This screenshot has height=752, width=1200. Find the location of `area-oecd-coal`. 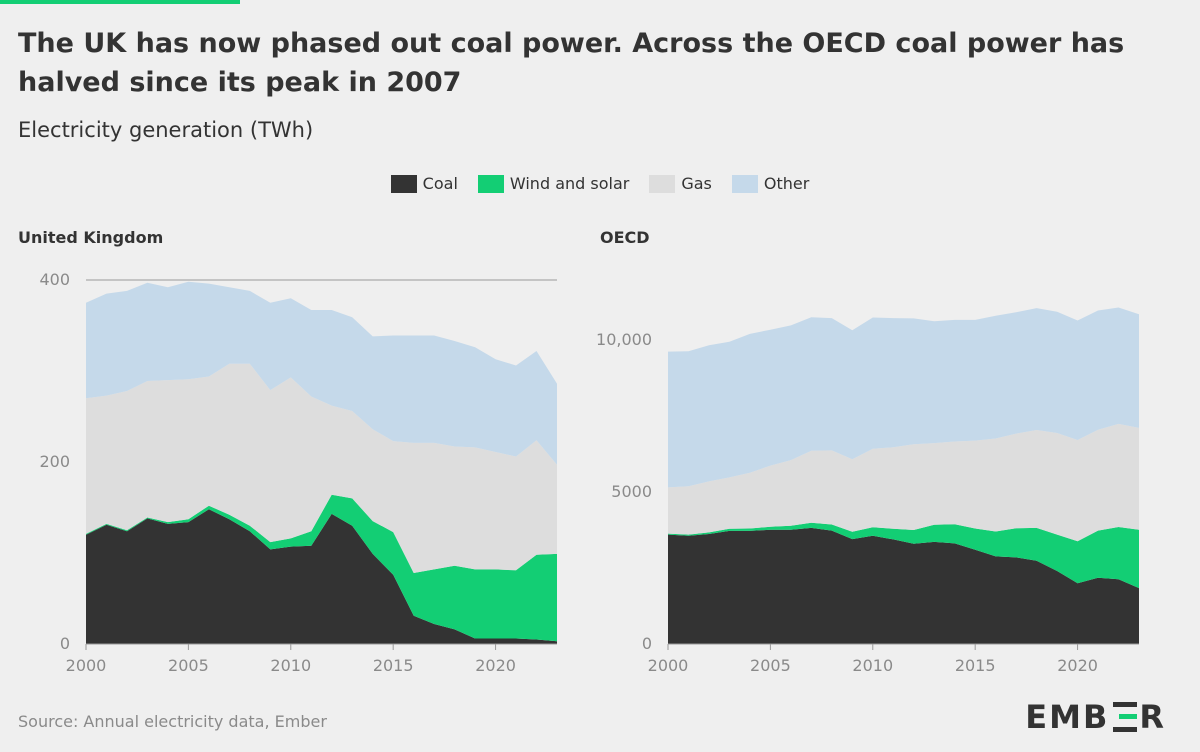

area-oecd-coal is located at coordinates (903, 585).